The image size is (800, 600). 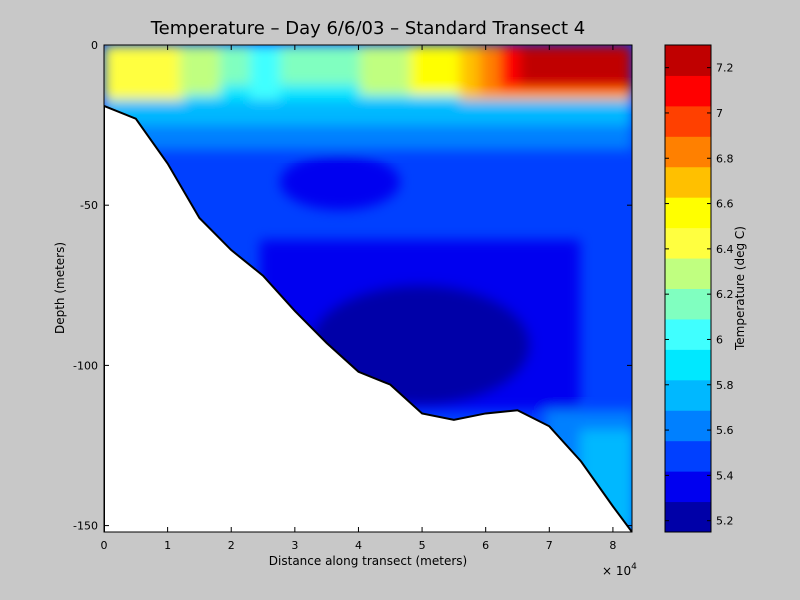 I want to click on colorbar-tick-label: 6.6, so click(x=725, y=204).